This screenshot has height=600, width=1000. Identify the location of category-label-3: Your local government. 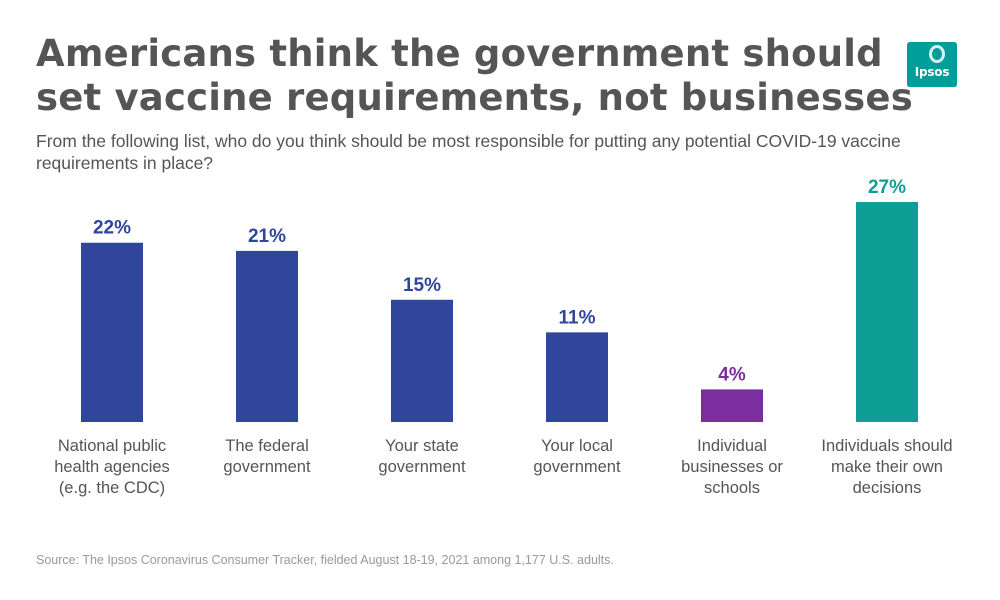
(577, 456).